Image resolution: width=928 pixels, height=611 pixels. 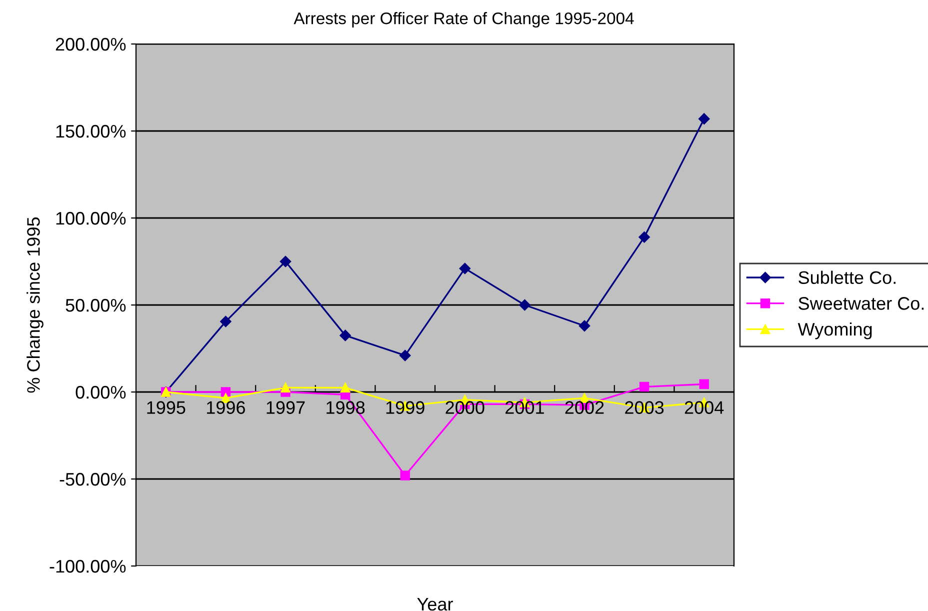 I want to click on x-tick-label: 2004, so click(x=704, y=407).